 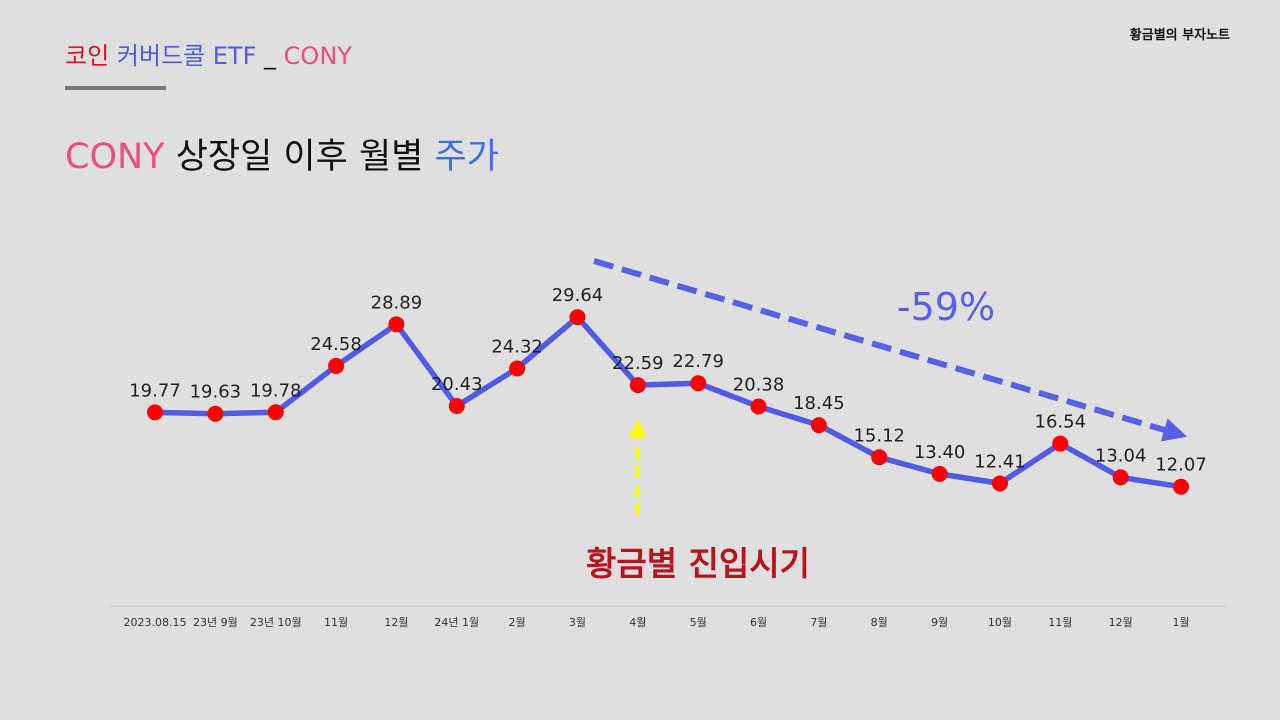 I want to click on header-underline, so click(x=115, y=88).